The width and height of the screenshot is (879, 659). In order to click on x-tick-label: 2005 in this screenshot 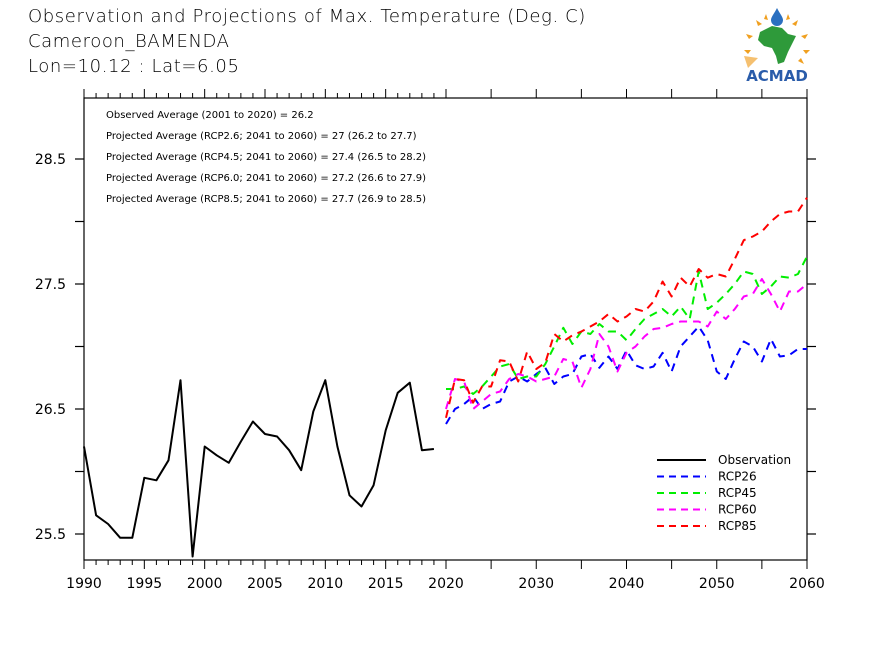, I will do `click(265, 584)`.